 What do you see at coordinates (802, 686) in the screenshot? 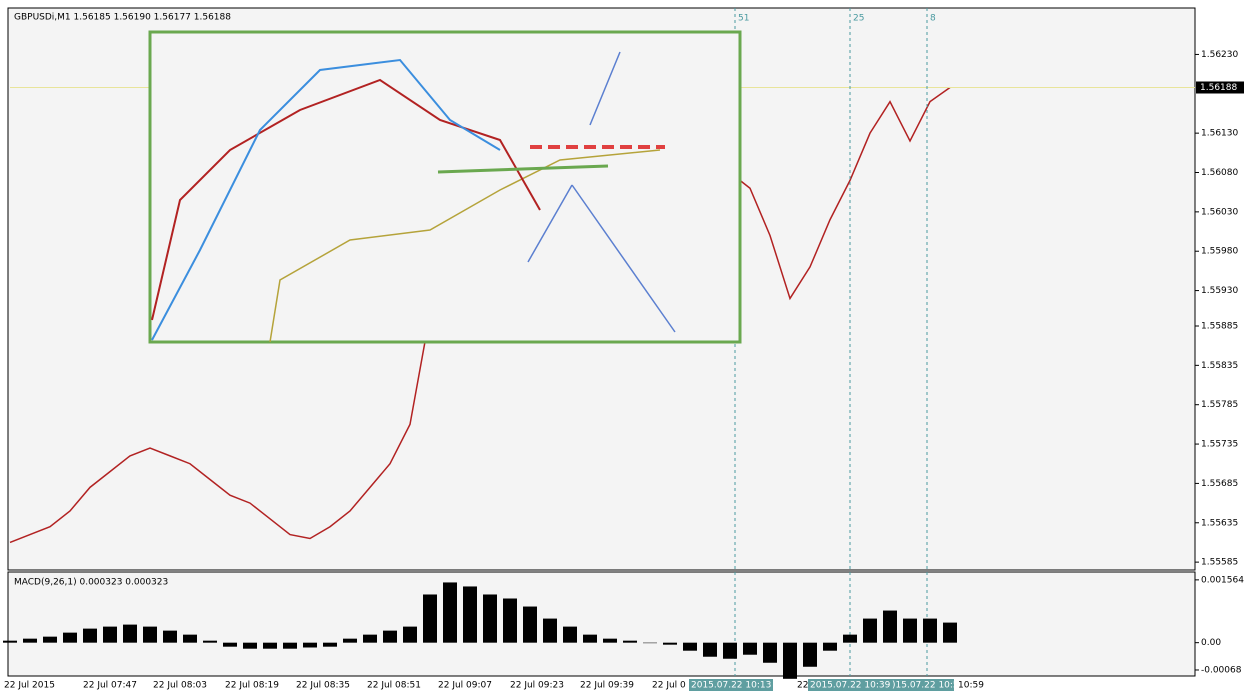
I see `x-tick-label: 22` at bounding box center [802, 686].